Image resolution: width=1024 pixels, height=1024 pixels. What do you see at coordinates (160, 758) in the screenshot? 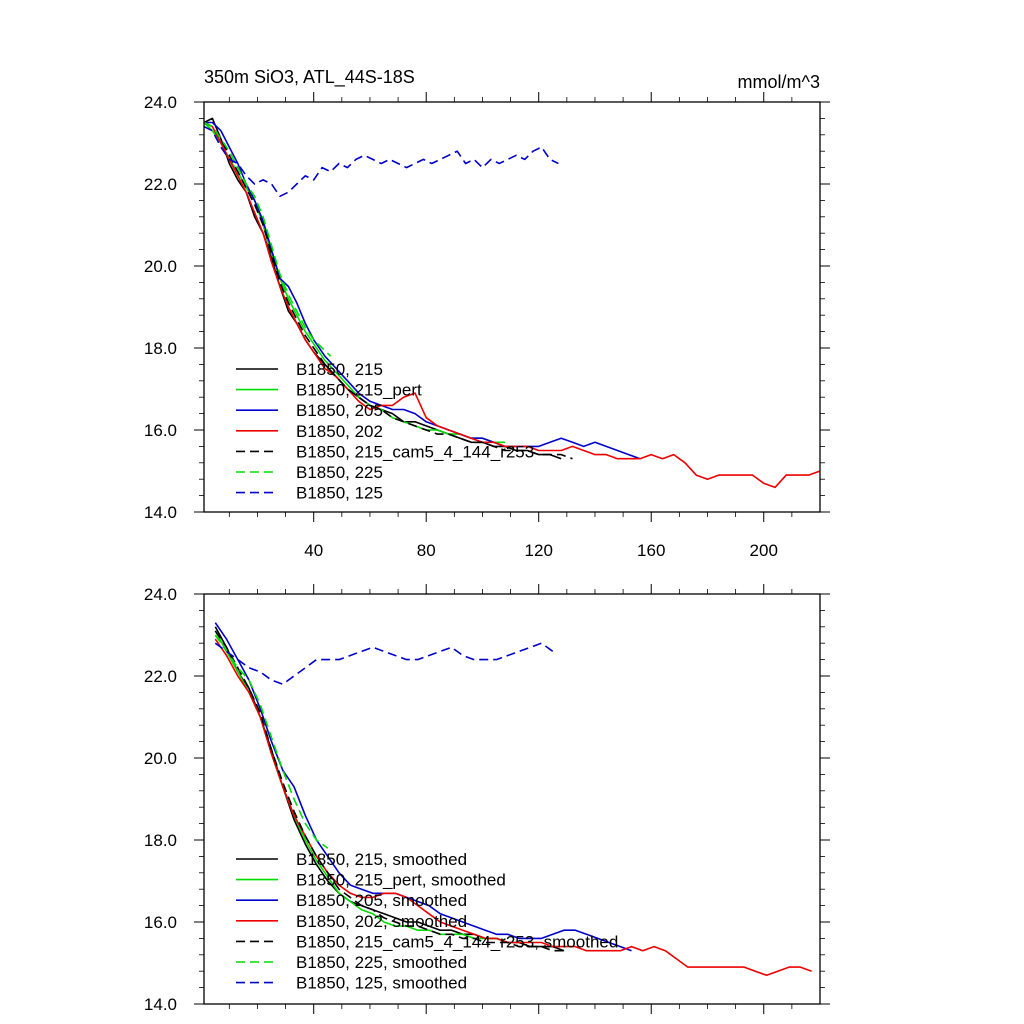
I see `p1-y-tick-label-3: 20.0` at bounding box center [160, 758].